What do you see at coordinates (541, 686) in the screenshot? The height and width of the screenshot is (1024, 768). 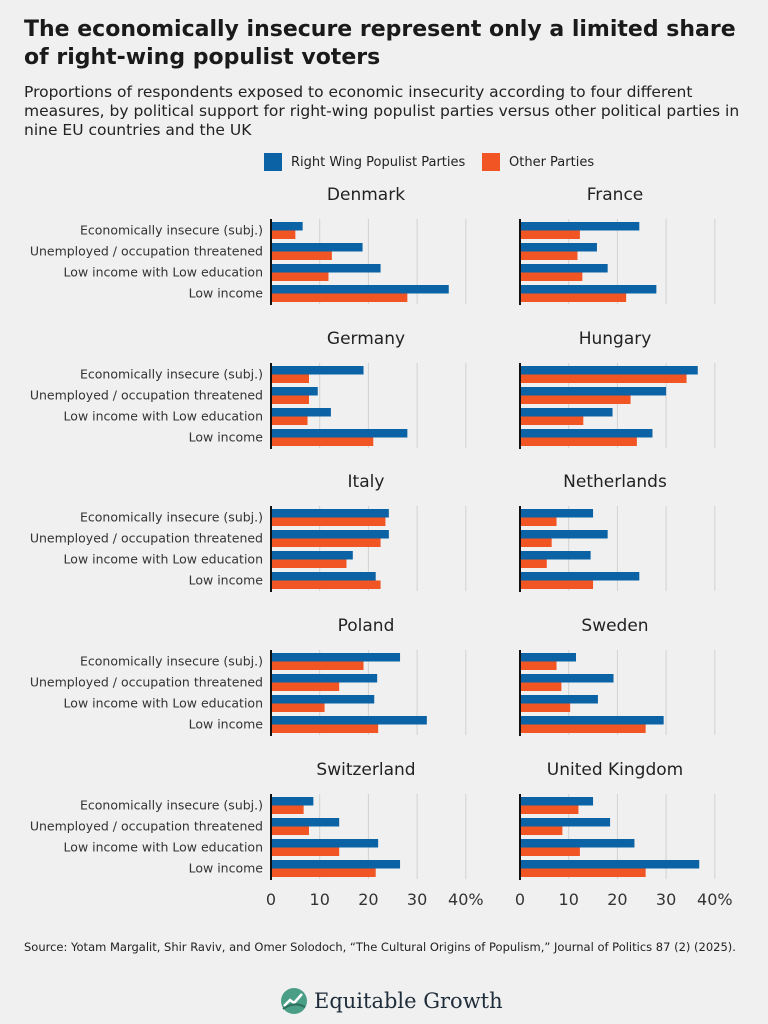 I see `bar-sweden-unemployed-occupation-threatened-other` at bounding box center [541, 686].